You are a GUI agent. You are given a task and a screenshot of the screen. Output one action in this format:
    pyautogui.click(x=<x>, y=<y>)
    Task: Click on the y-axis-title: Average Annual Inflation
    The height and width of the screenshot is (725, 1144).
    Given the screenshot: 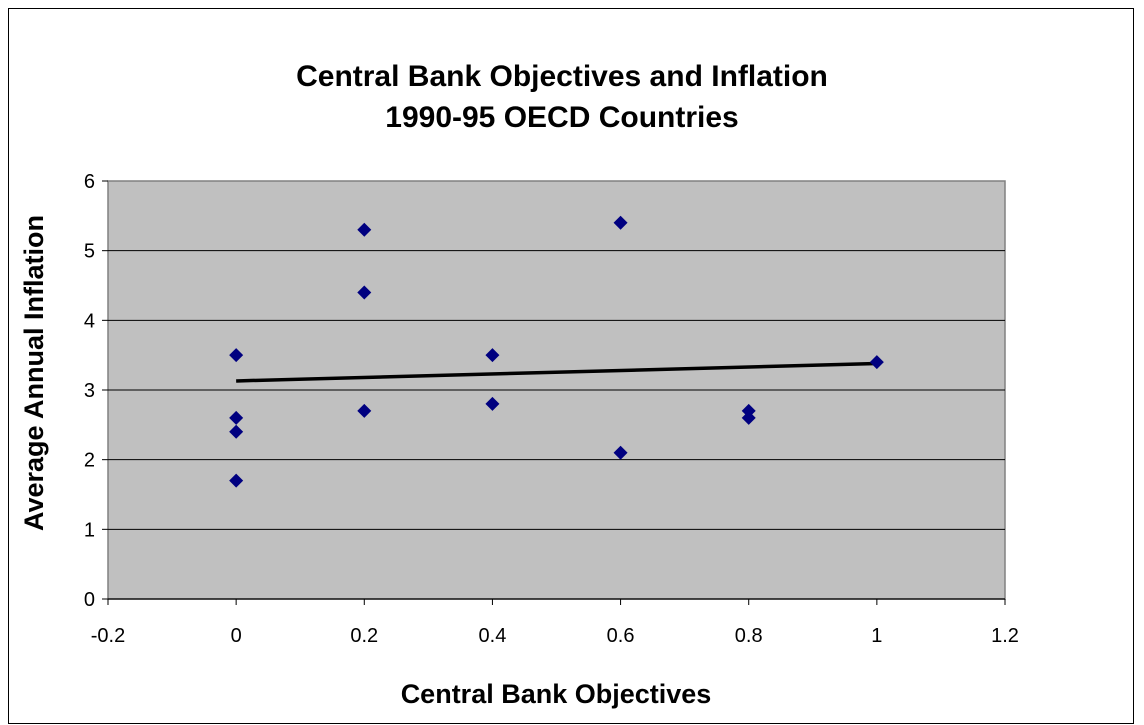 What is the action you would take?
    pyautogui.click(x=34, y=373)
    